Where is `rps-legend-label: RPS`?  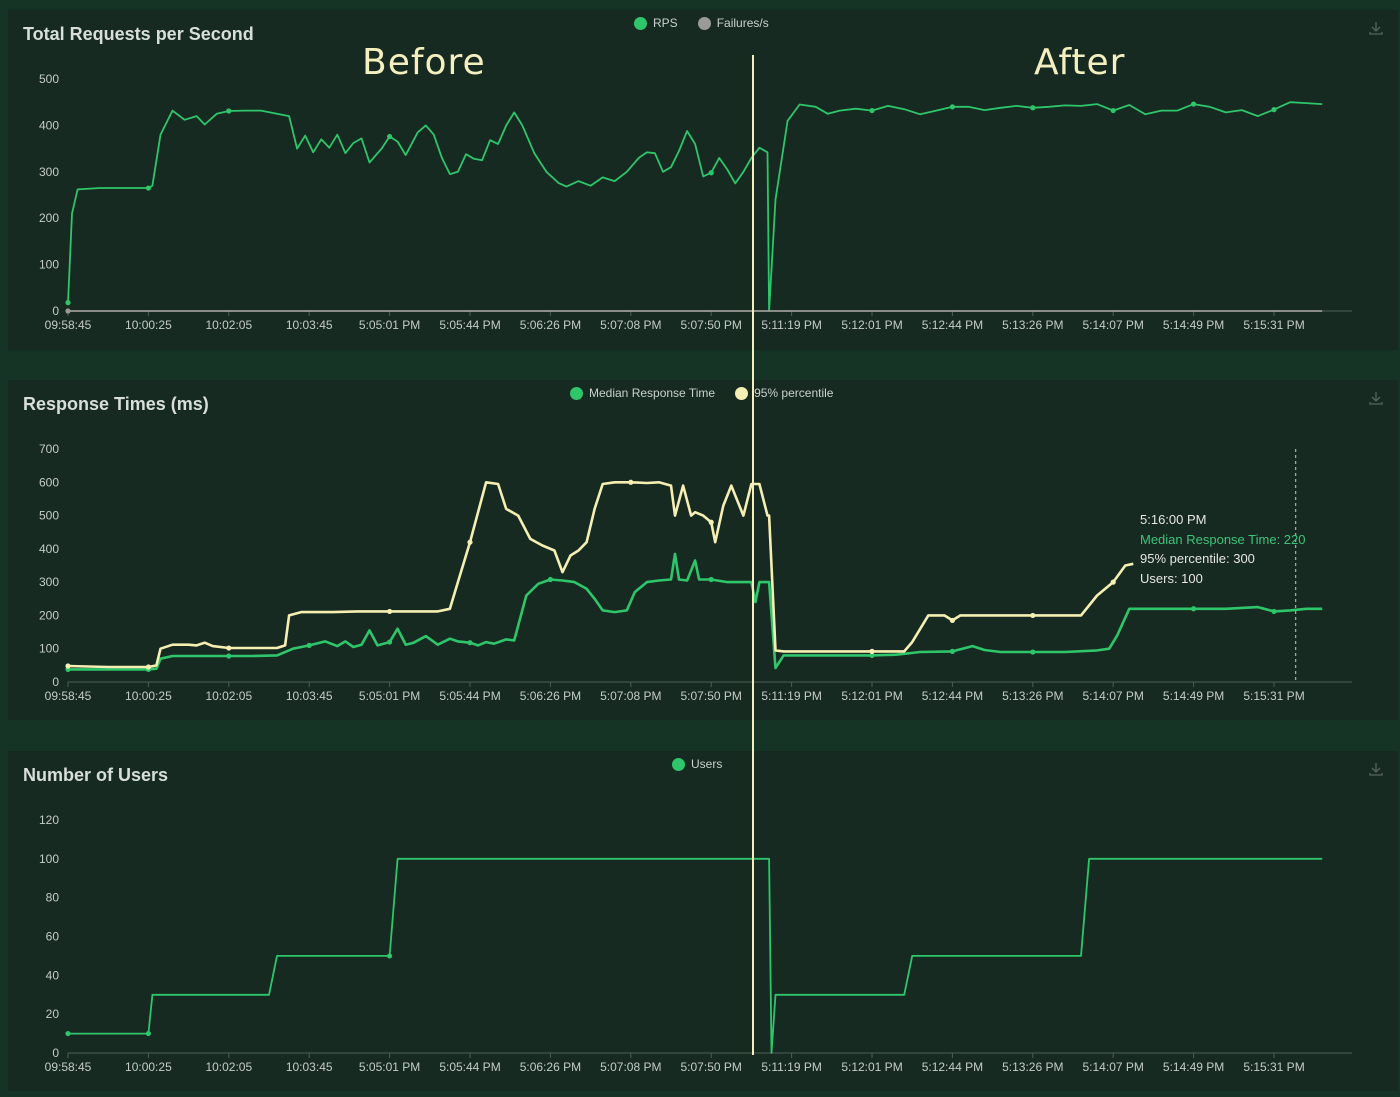 rps-legend-label: RPS is located at coordinates (665, 23).